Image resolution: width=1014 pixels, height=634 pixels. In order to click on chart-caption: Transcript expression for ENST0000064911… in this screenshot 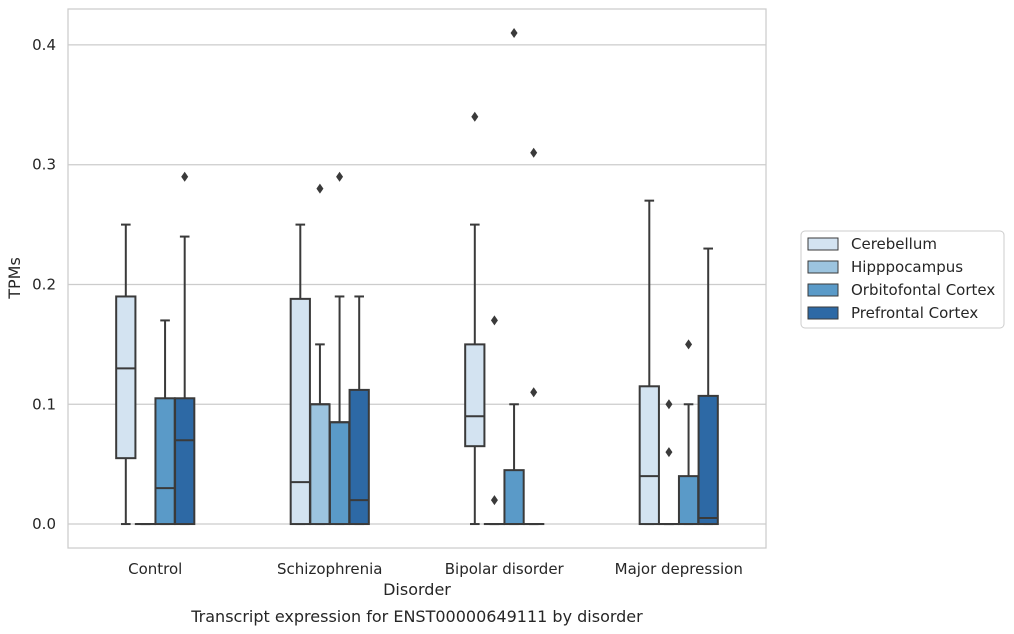, I will do `click(416, 616)`.